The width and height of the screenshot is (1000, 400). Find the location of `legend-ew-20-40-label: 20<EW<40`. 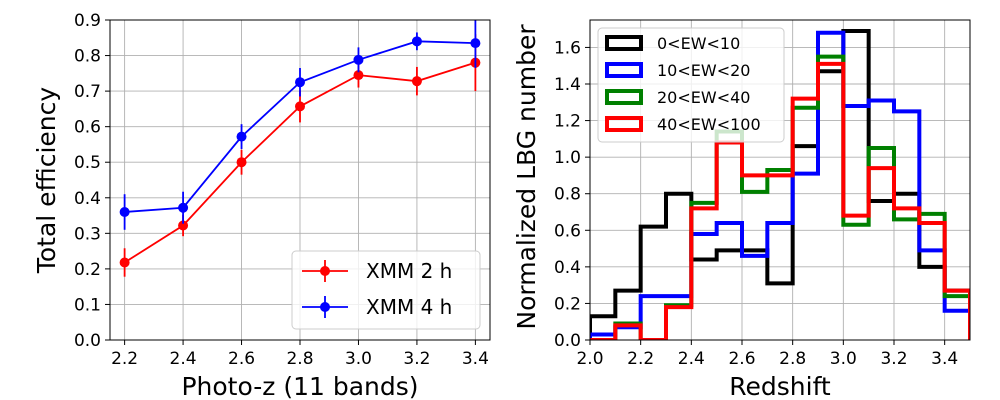

legend-ew-20-40-label: 20<EW<40 is located at coordinates (703, 97).